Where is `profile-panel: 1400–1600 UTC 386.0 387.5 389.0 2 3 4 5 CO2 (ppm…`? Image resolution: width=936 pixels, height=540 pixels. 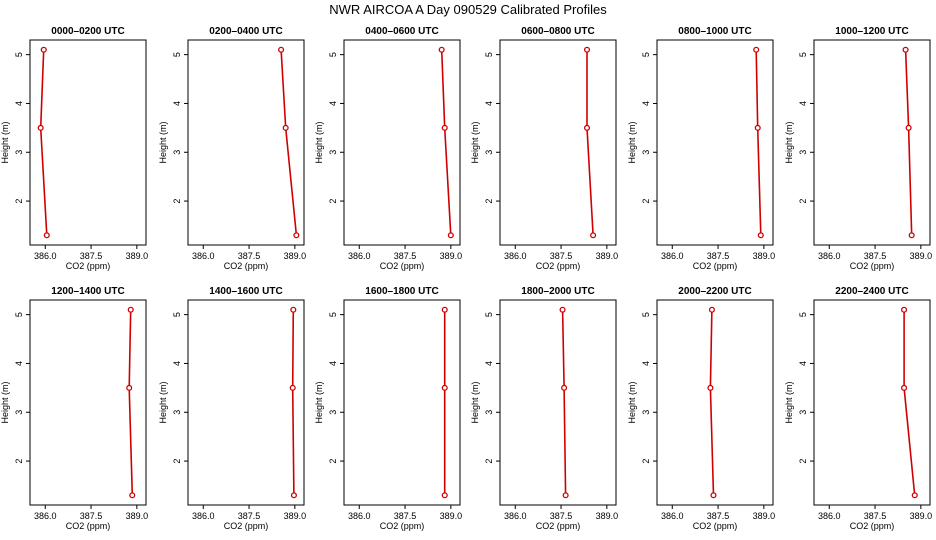 profile-panel: 1400–1600 UTC 386.0 387.5 389.0 2 3 4 5 CO2 (ppm… is located at coordinates (232, 408).